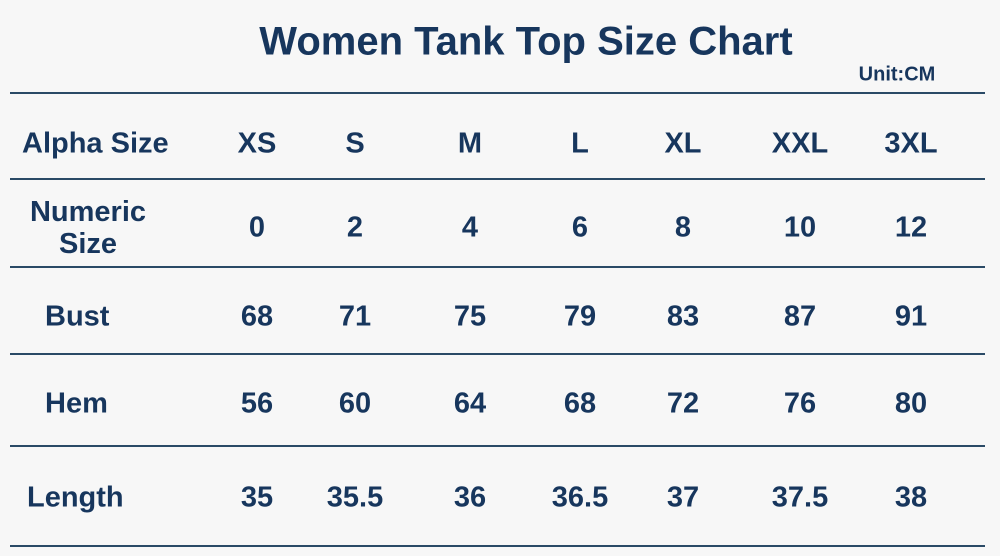 The height and width of the screenshot is (556, 1000). I want to click on row-label: Hem, so click(76, 403).